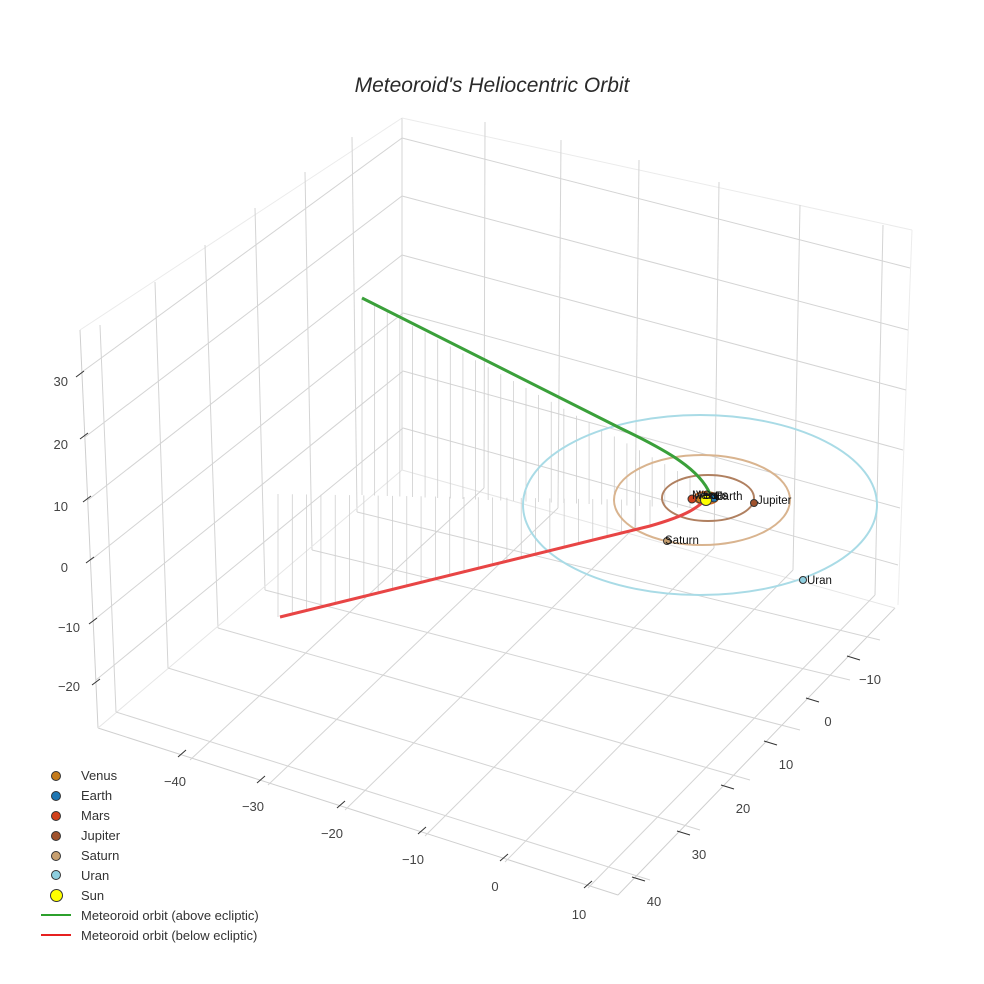 The width and height of the screenshot is (984, 984). I want to click on z-tick: 20, so click(61, 444).